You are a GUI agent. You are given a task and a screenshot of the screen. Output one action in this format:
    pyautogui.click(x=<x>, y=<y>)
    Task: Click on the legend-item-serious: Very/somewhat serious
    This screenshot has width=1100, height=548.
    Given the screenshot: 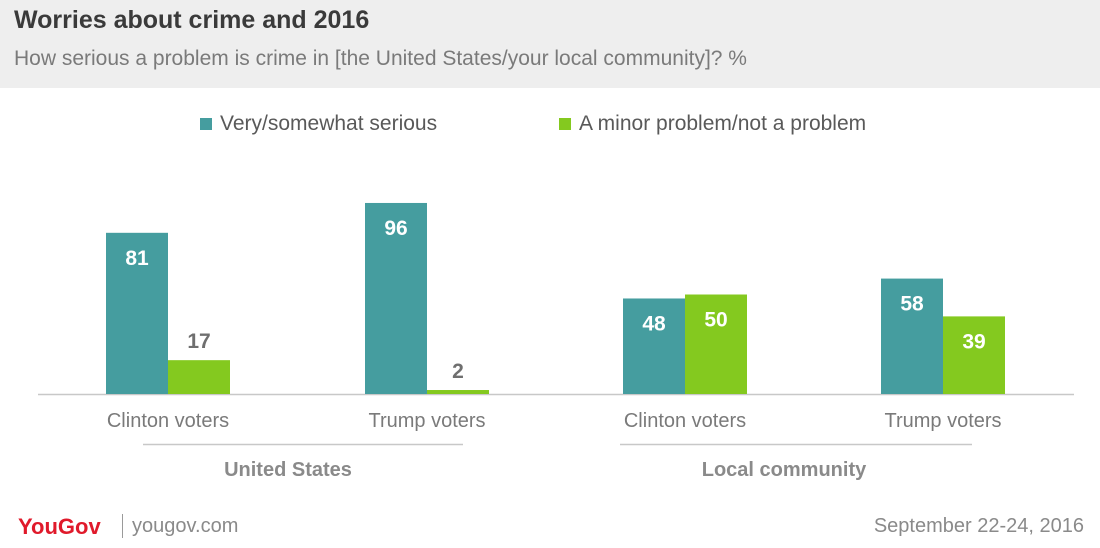 What is the action you would take?
    pyautogui.click(x=318, y=124)
    